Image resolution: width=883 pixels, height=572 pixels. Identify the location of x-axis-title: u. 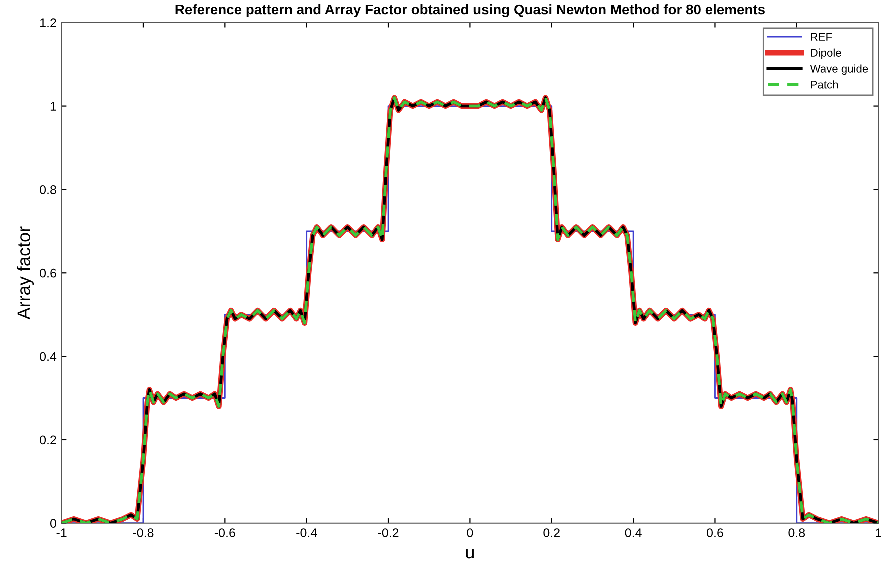
(470, 553).